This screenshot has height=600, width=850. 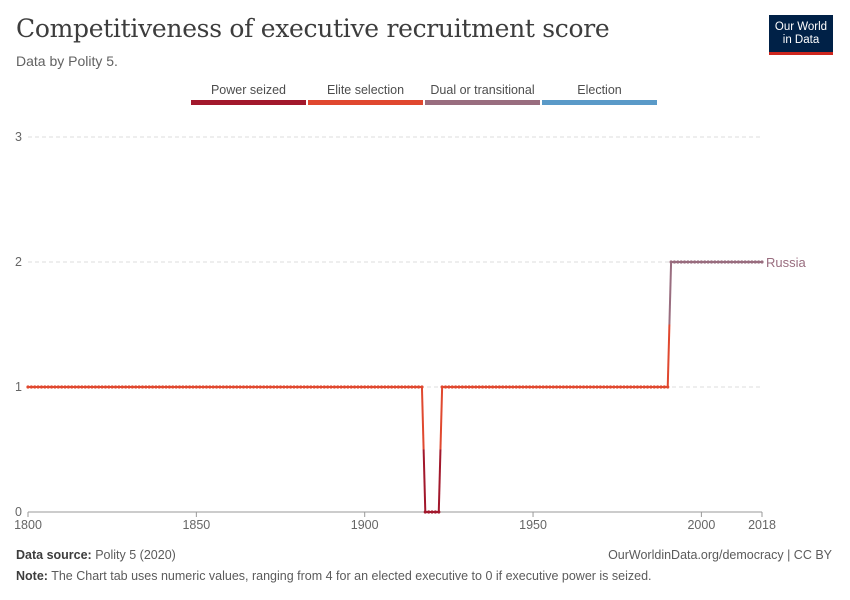 I want to click on legend-item-power-seized: Power seized, so click(x=248, y=94).